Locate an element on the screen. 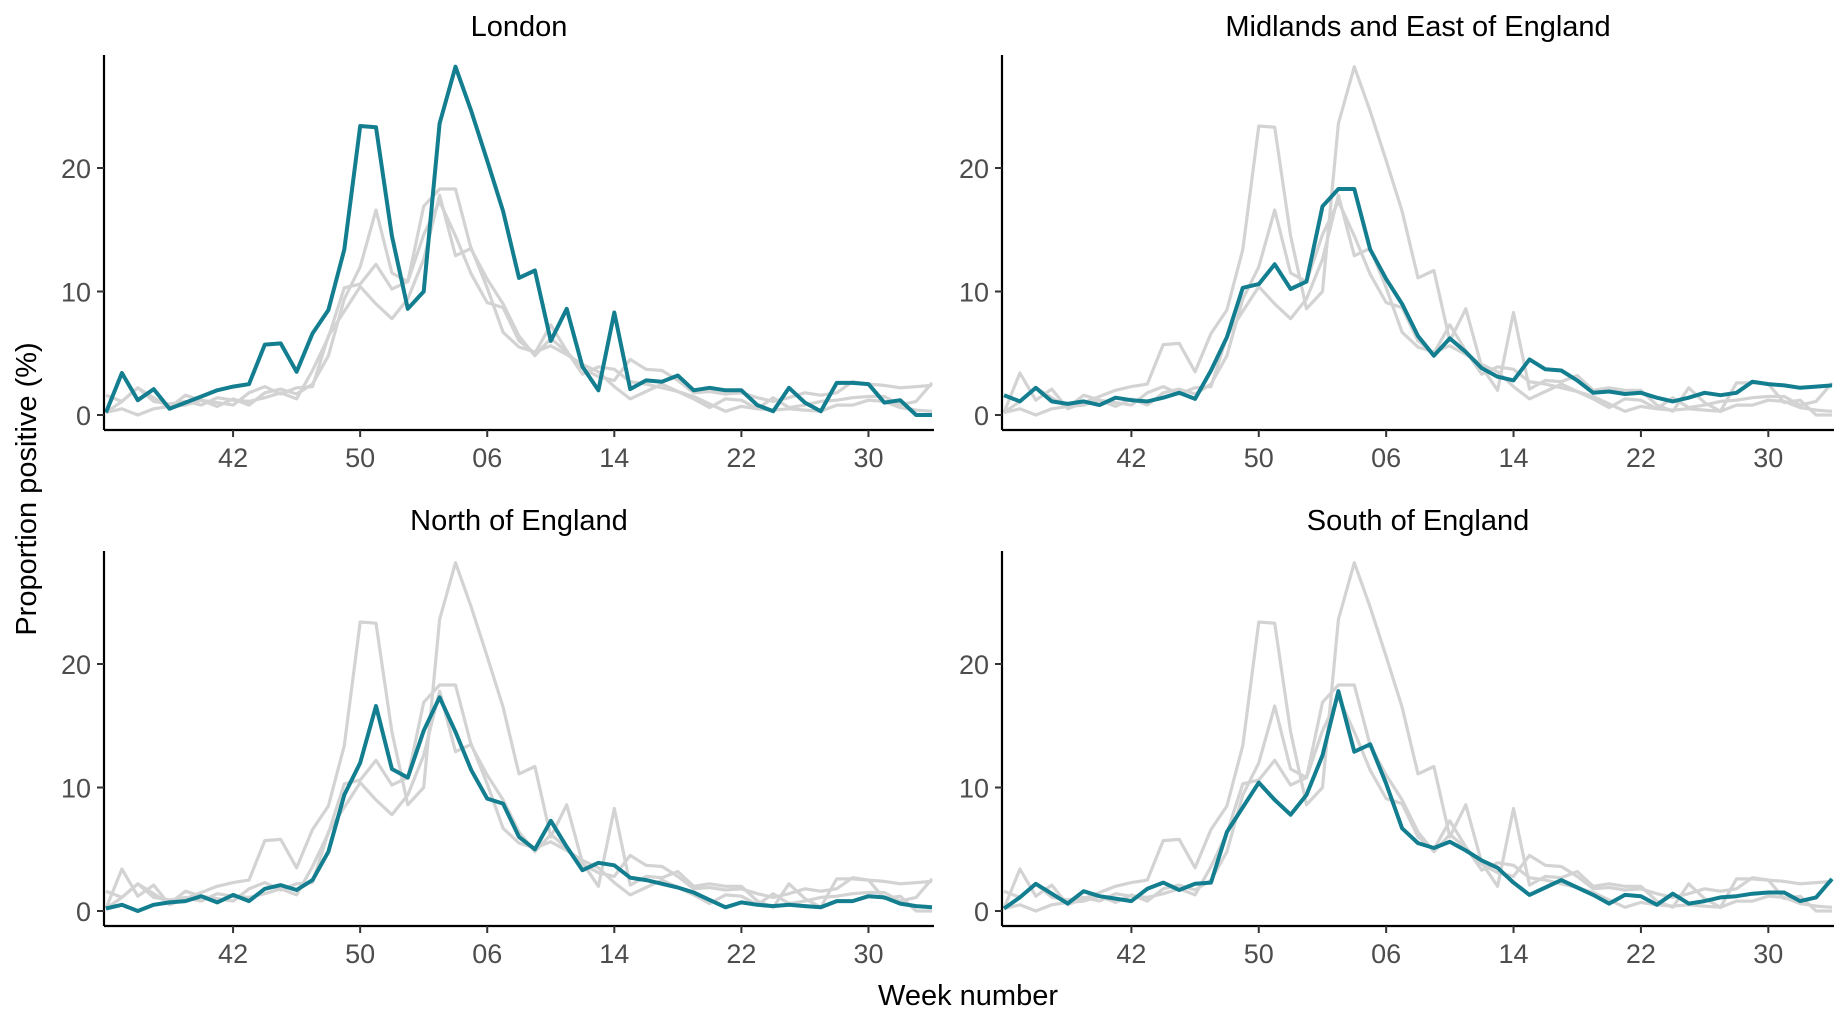 This screenshot has height=1021, width=1845. panel-title: South of England is located at coordinates (1418, 521).